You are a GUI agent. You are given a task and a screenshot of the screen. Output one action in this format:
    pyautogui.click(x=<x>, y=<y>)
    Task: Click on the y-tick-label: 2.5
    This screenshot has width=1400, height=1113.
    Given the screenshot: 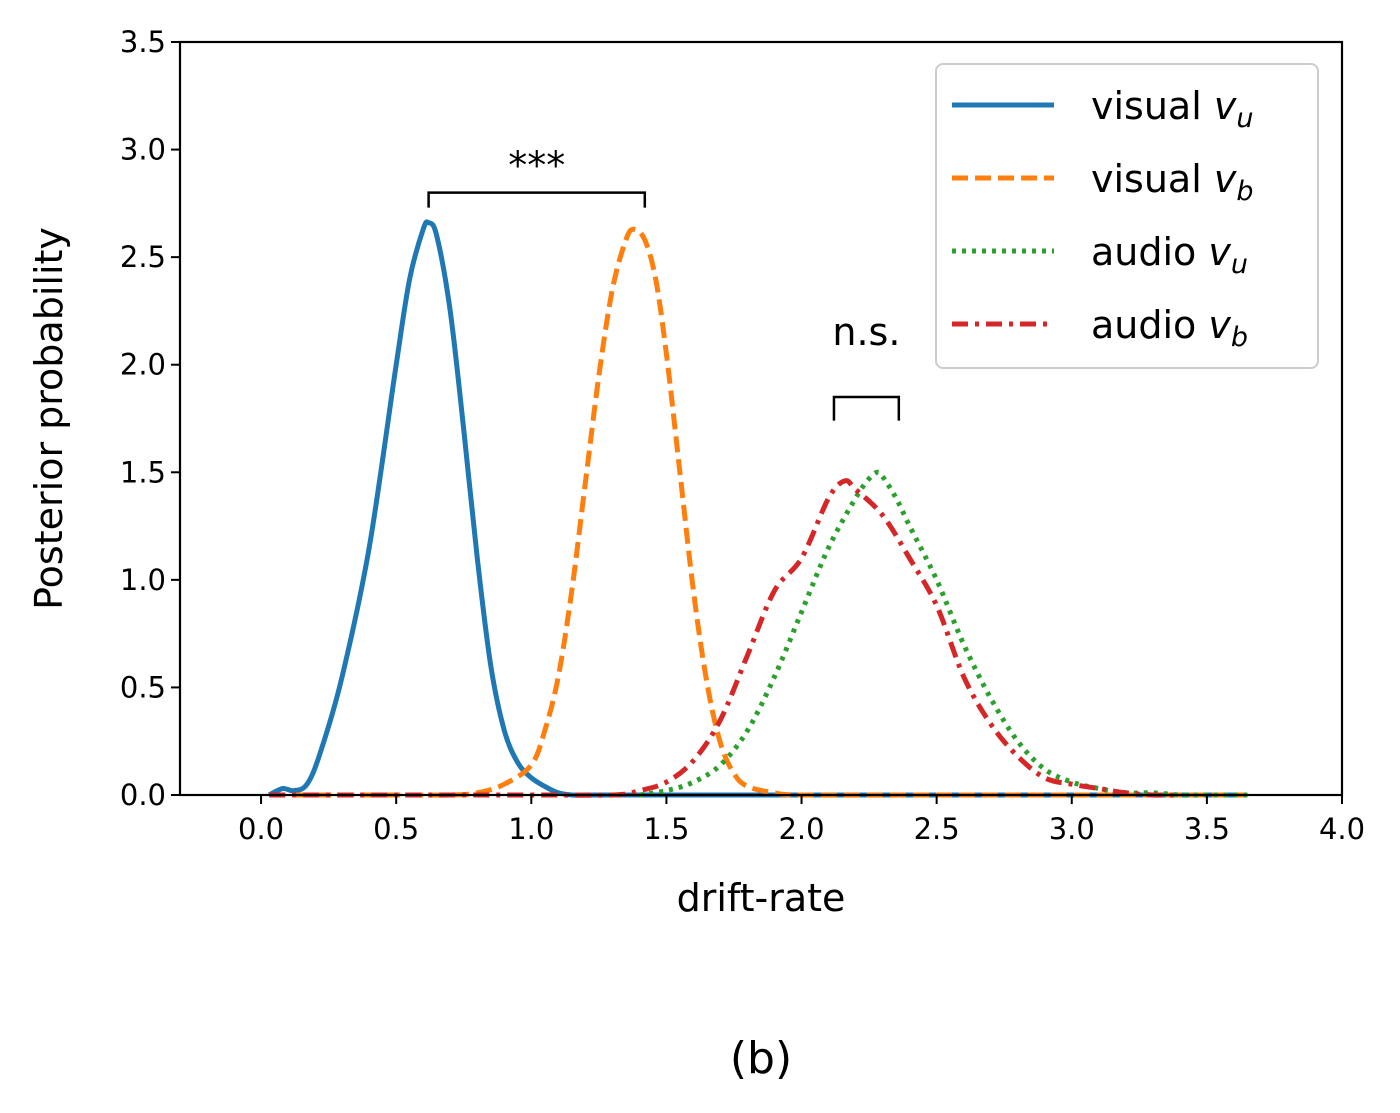 What is the action you would take?
    pyautogui.click(x=143, y=257)
    